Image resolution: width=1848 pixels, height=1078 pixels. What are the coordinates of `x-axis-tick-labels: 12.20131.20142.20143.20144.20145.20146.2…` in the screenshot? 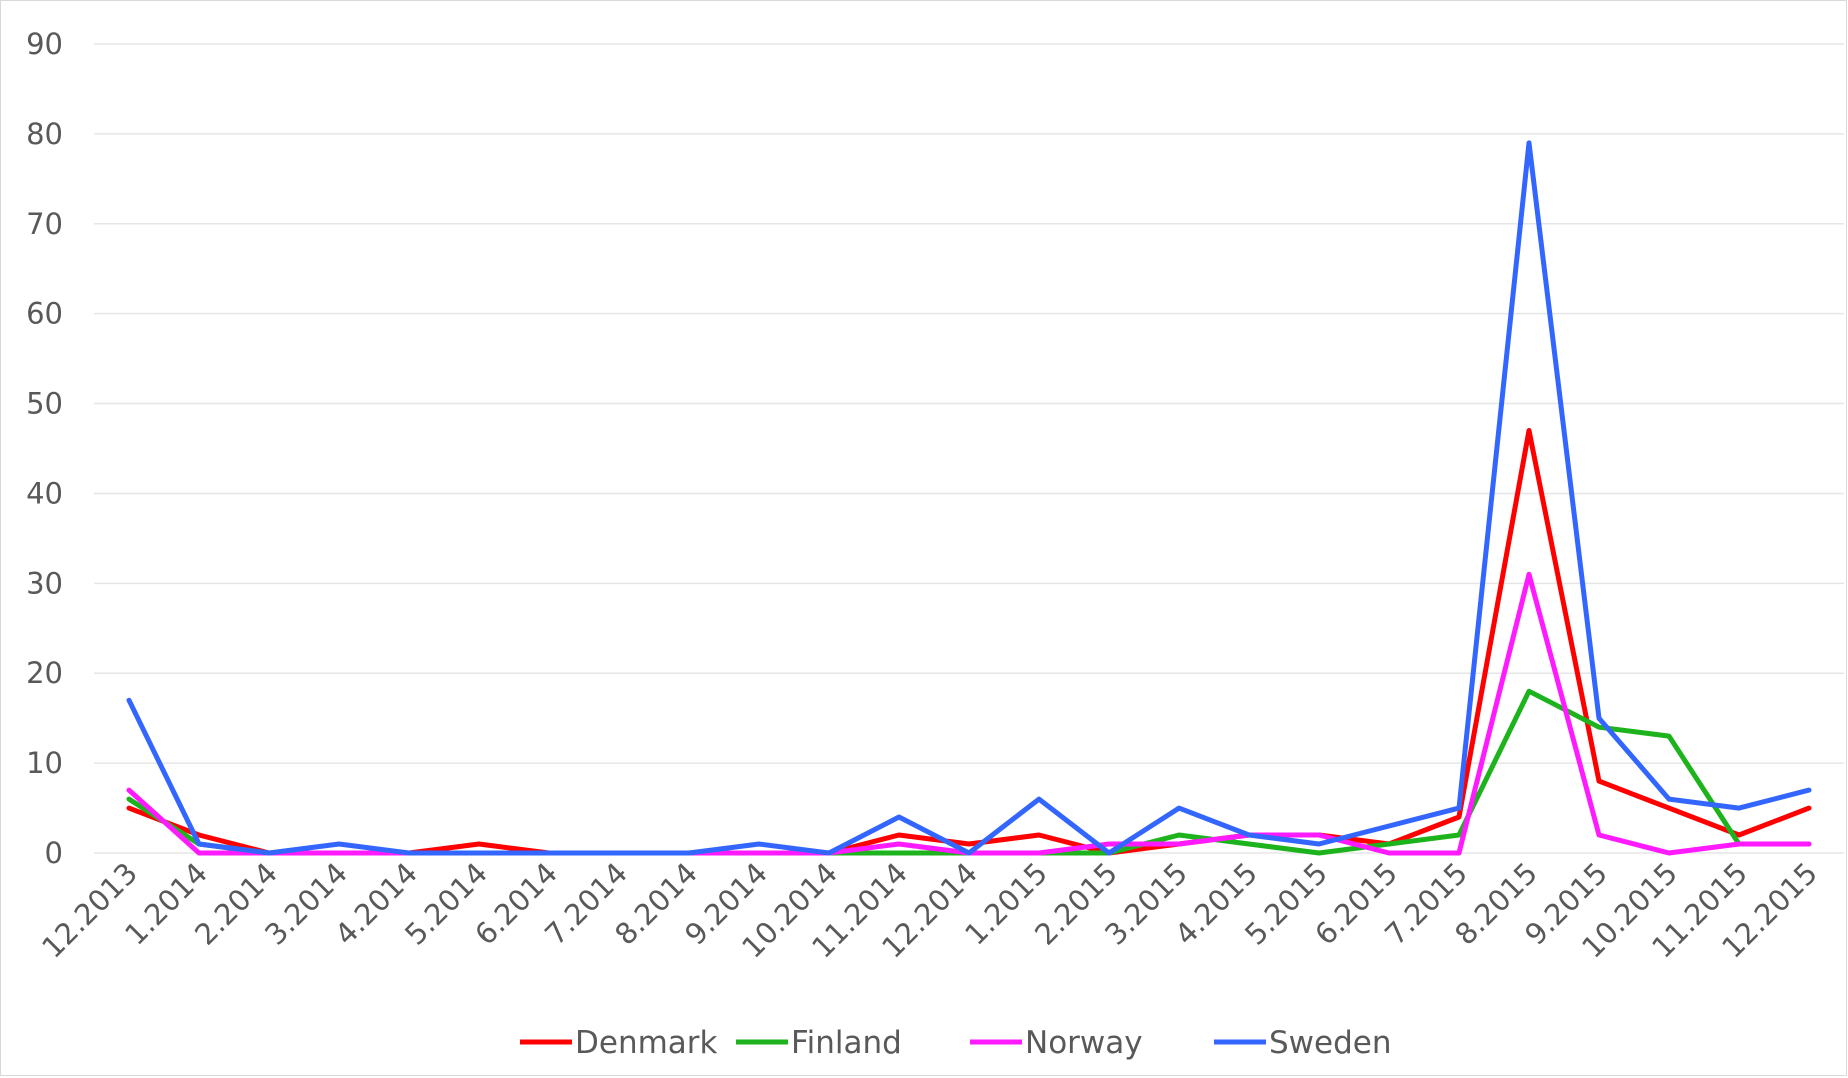 It's located at (929, 910).